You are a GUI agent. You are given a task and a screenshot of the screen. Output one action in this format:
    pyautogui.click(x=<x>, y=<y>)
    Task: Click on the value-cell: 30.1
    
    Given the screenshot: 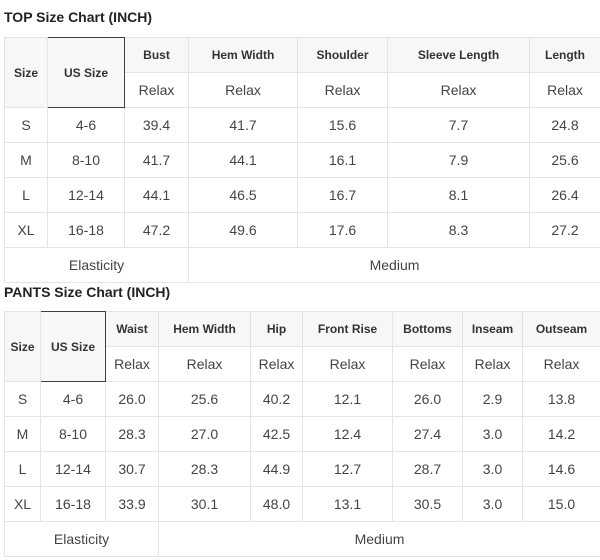 What is the action you would take?
    pyautogui.click(x=204, y=504)
    